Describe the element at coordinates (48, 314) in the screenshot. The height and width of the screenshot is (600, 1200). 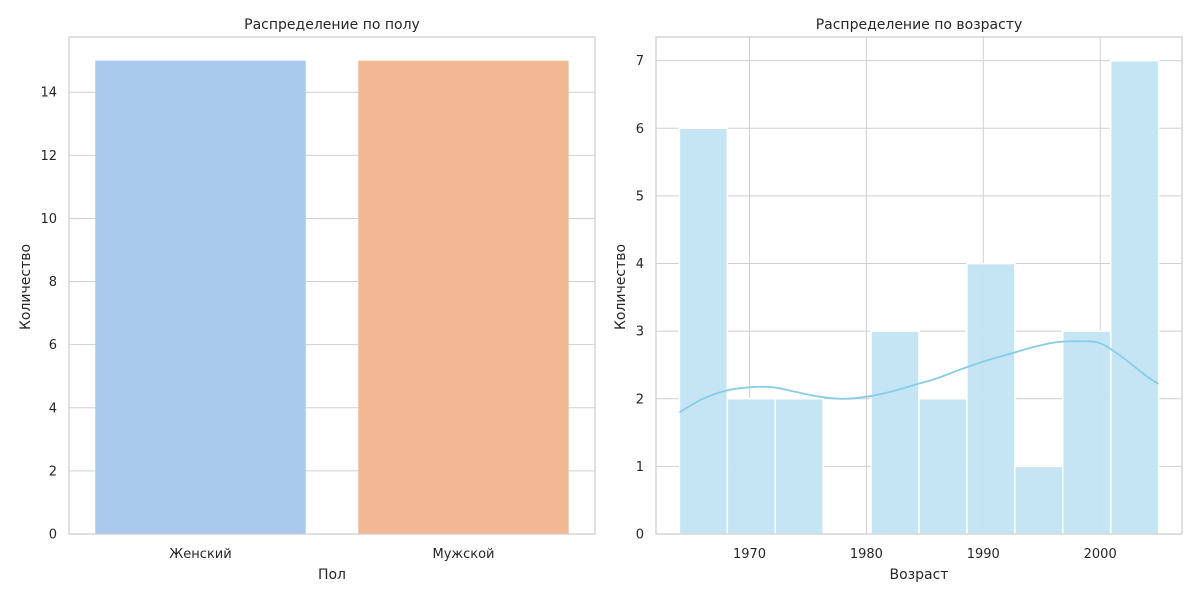
I see `gender-y-ticks: 0 2 4 6 8 10 12 14` at that location.